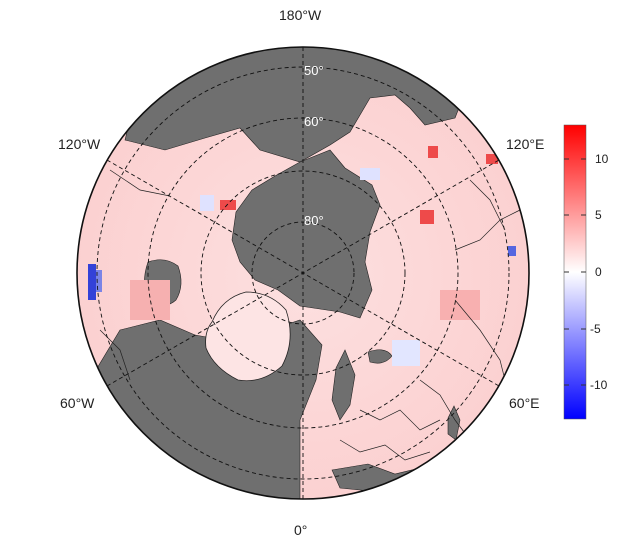 The width and height of the screenshot is (625, 557). What do you see at coordinates (602, 159) in the screenshot?
I see `colorbar-tick-label-10: 10` at bounding box center [602, 159].